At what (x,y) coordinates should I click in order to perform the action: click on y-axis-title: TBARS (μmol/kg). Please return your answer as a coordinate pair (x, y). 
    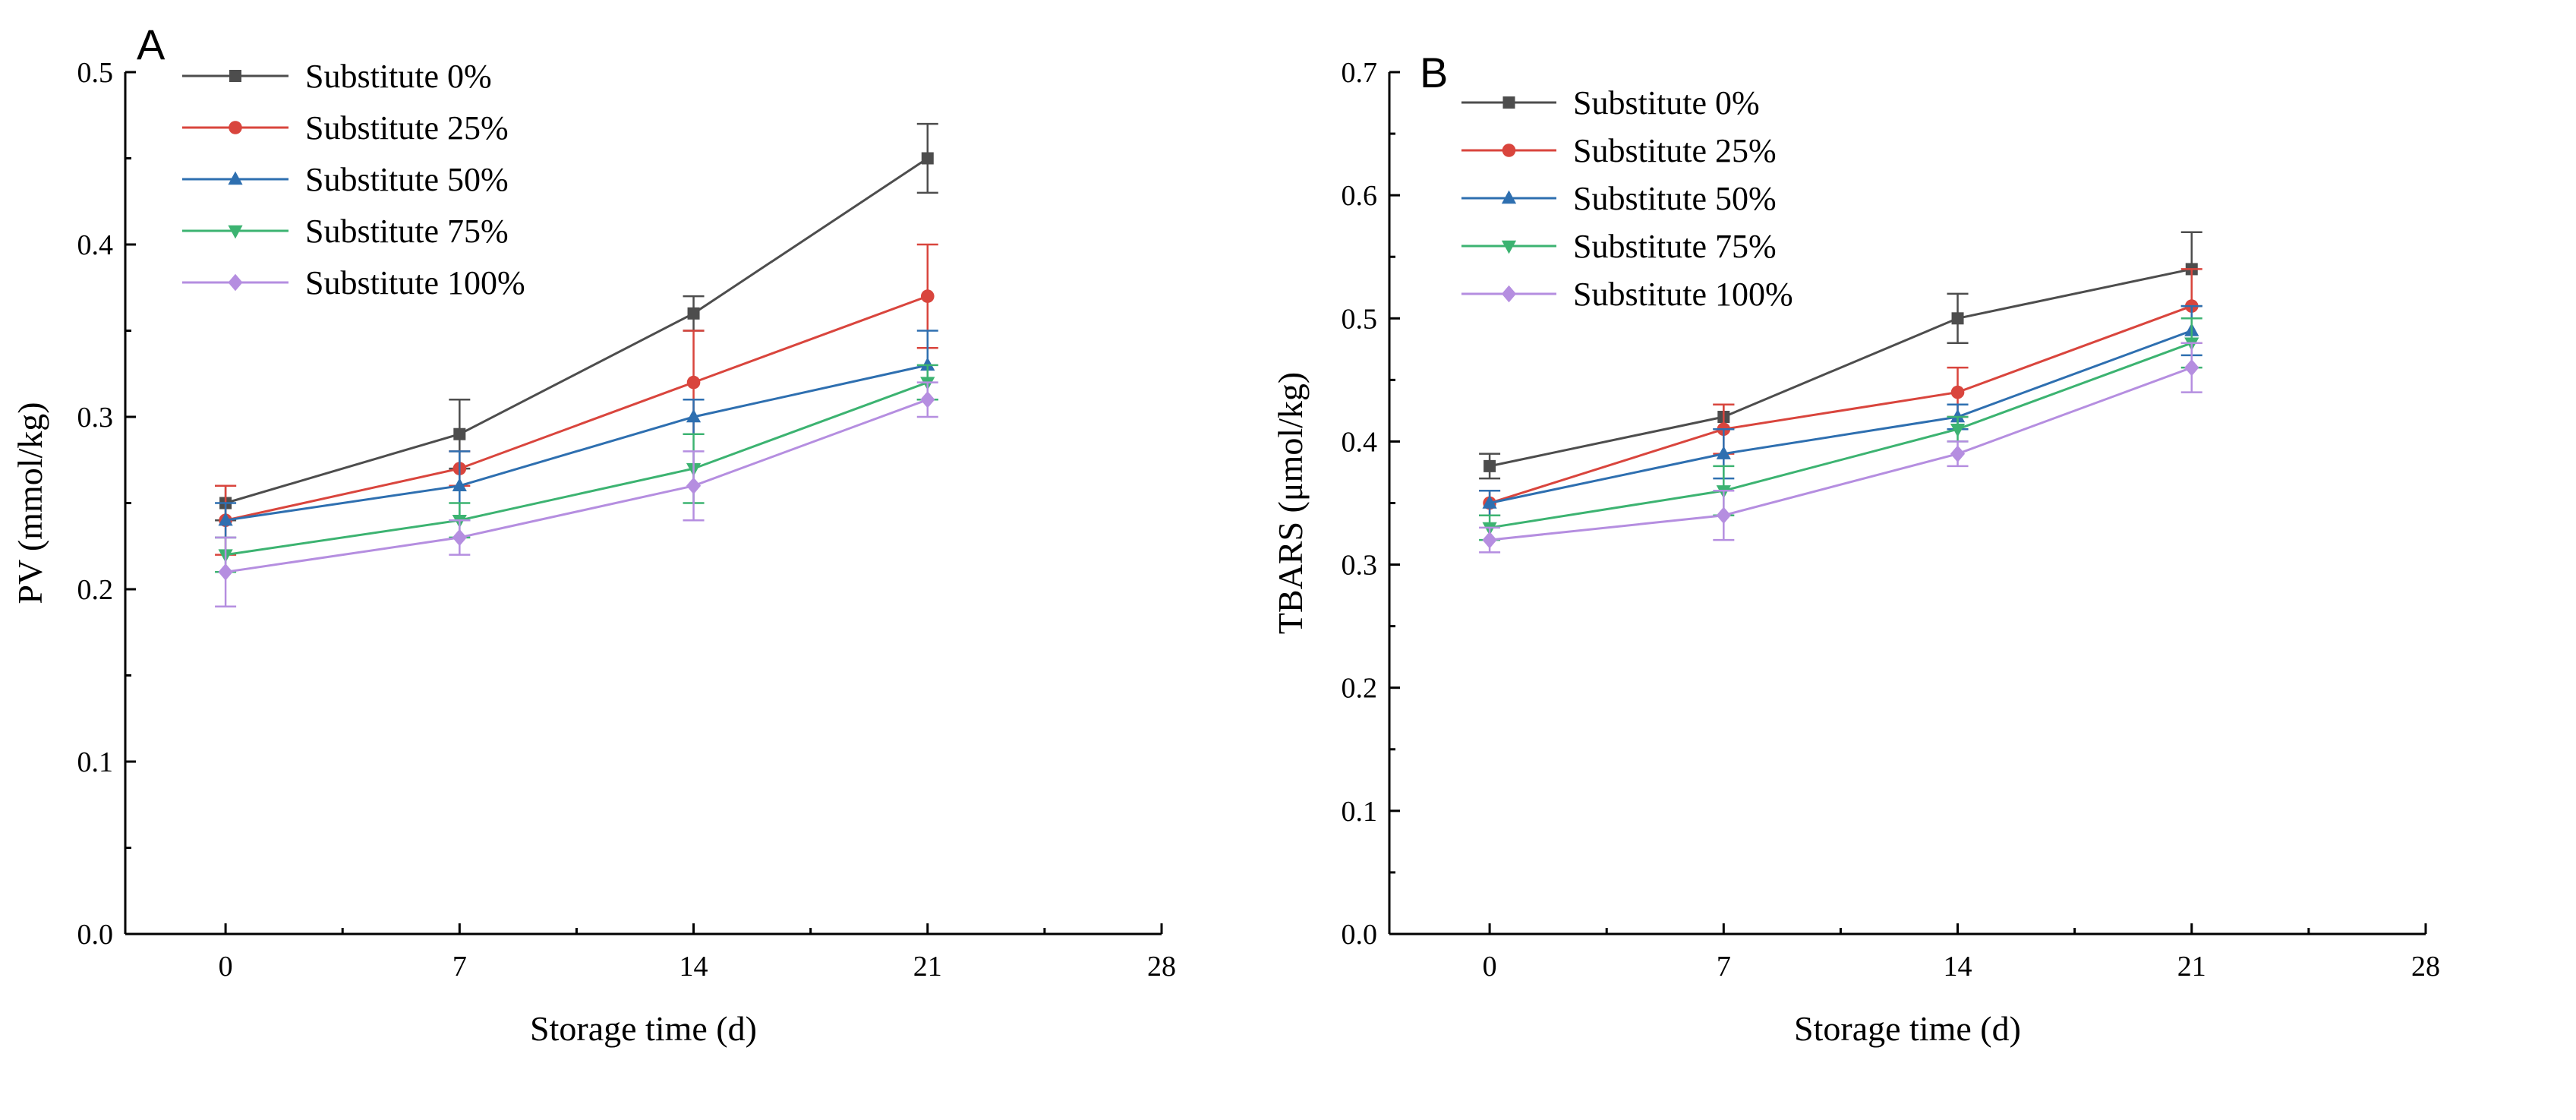
    Looking at the image, I should click on (1290, 503).